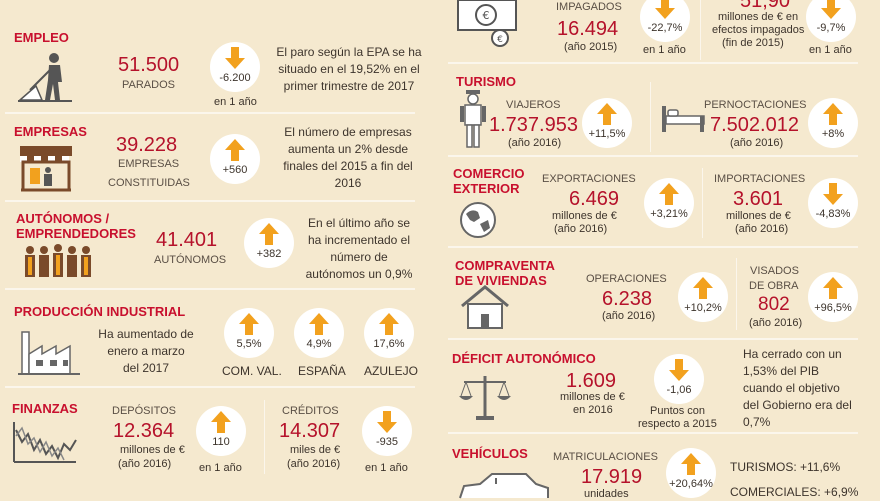 The width and height of the screenshot is (880, 501). I want to click on impagados-change-2: -9,7%, so click(831, 28).